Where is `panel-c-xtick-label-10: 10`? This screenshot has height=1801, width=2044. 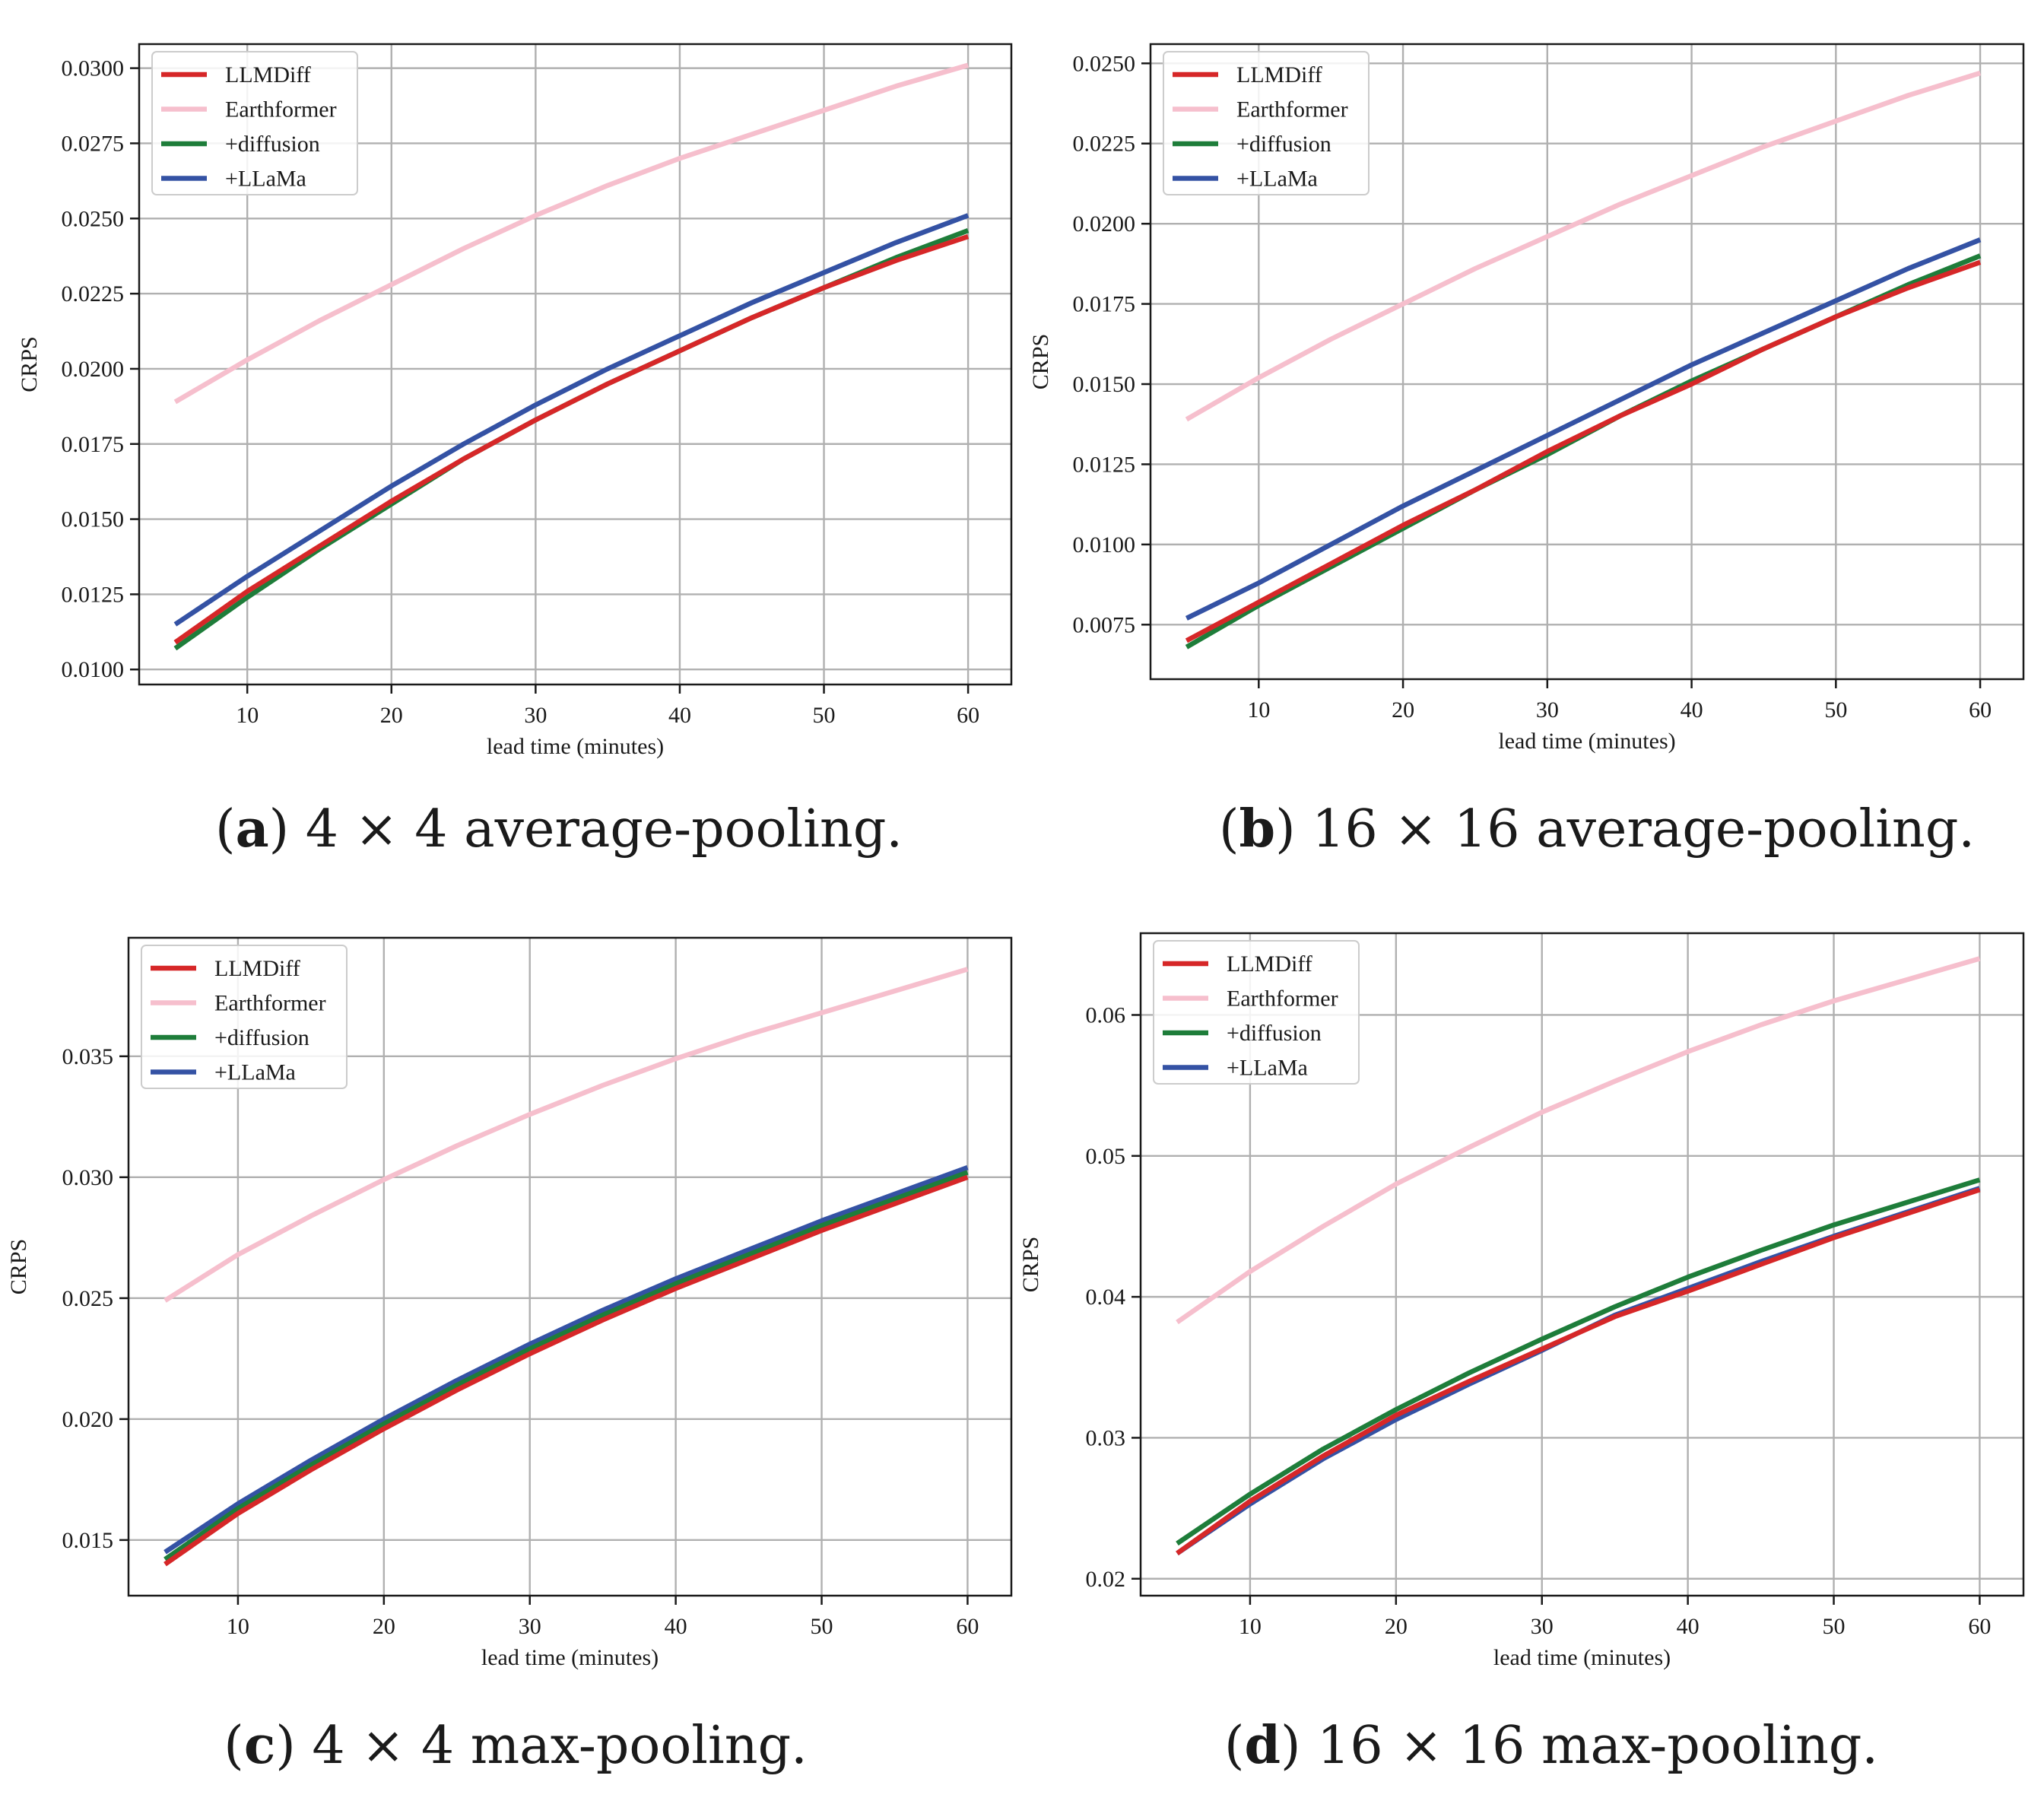 panel-c-xtick-label-10: 10 is located at coordinates (238, 1626).